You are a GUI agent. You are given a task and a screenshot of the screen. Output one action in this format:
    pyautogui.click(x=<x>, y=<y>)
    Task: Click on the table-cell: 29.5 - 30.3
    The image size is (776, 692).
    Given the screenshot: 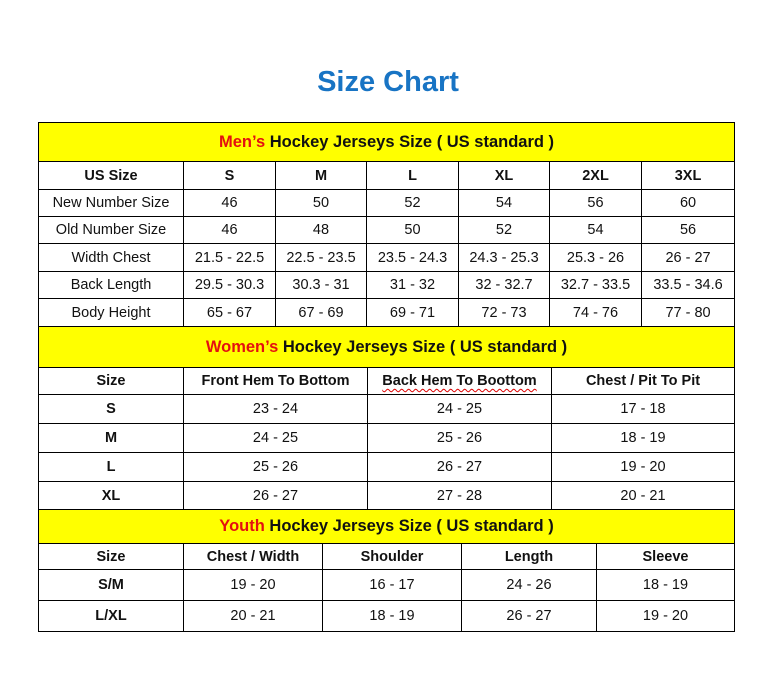 What is the action you would take?
    pyautogui.click(x=229, y=285)
    